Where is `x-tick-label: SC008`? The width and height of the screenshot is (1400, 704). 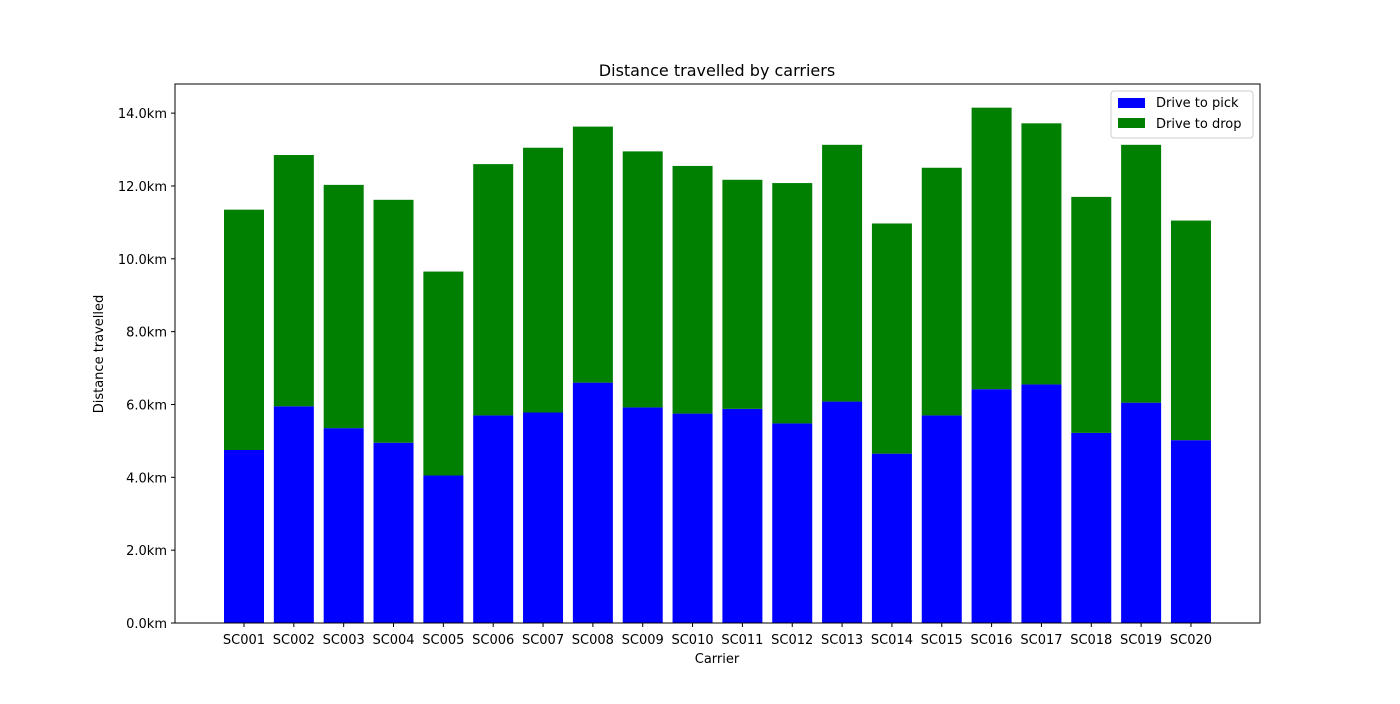 x-tick-label: SC008 is located at coordinates (593, 640).